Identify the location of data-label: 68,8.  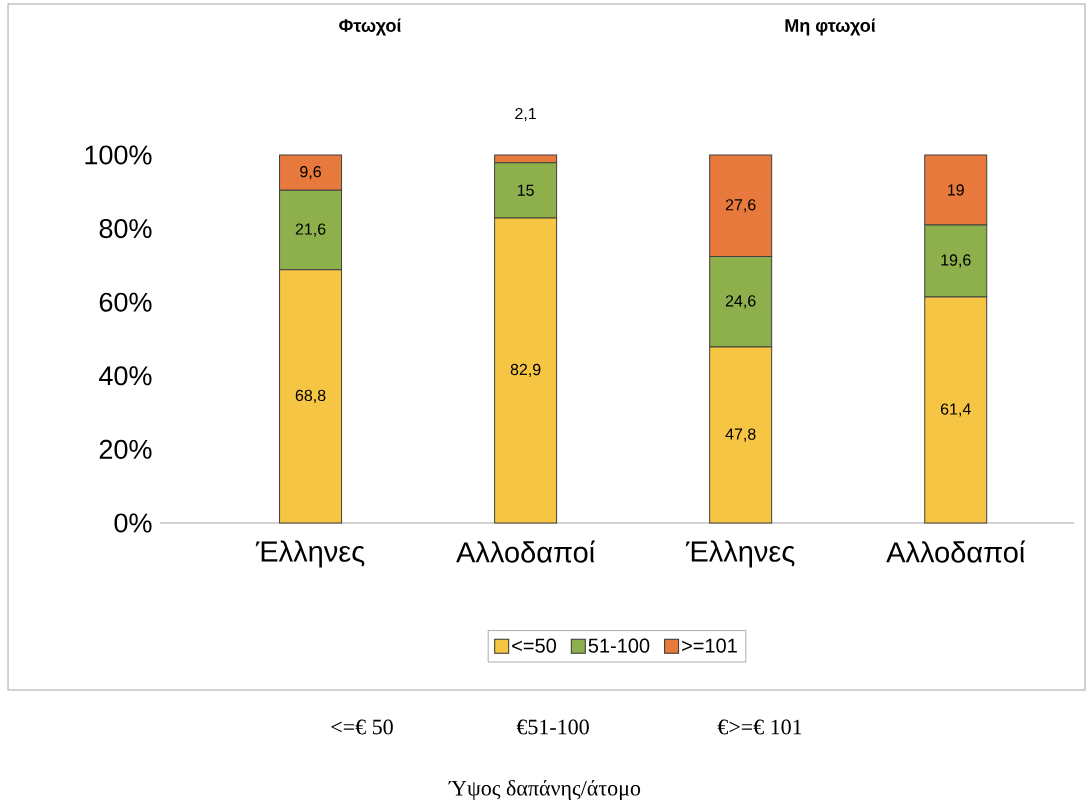
(310, 396).